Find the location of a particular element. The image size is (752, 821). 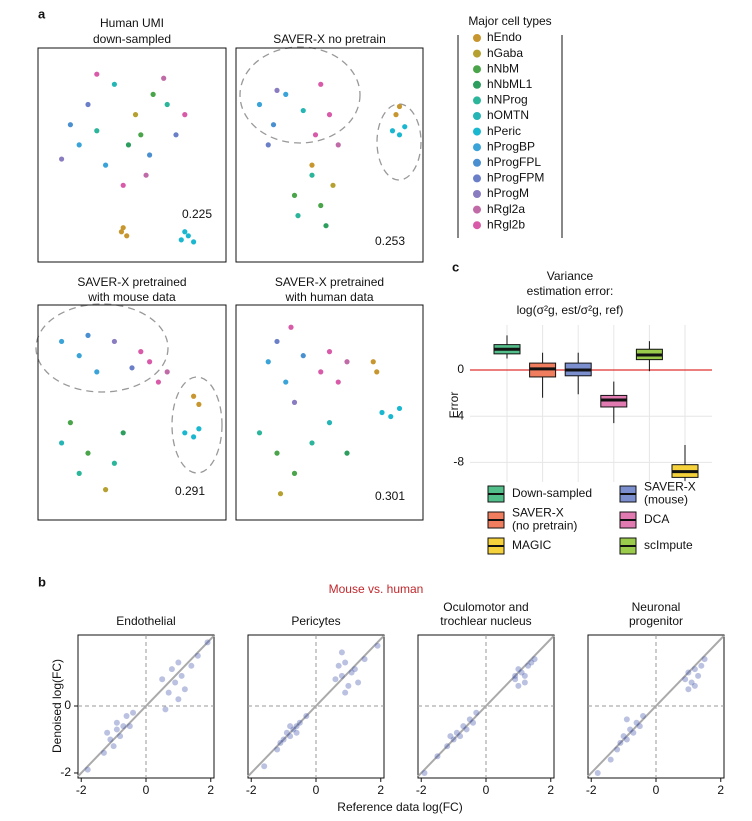

cluster-outline is located at coordinates (197, 425).